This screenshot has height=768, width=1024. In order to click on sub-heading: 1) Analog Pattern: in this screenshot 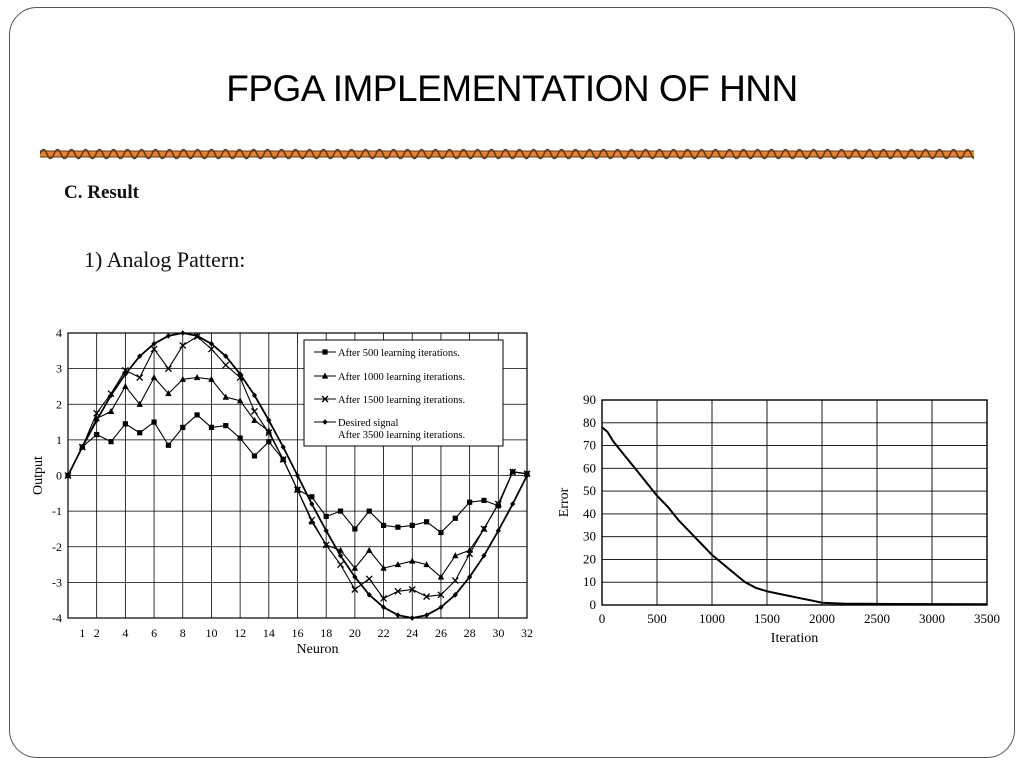, I will do `click(165, 259)`.